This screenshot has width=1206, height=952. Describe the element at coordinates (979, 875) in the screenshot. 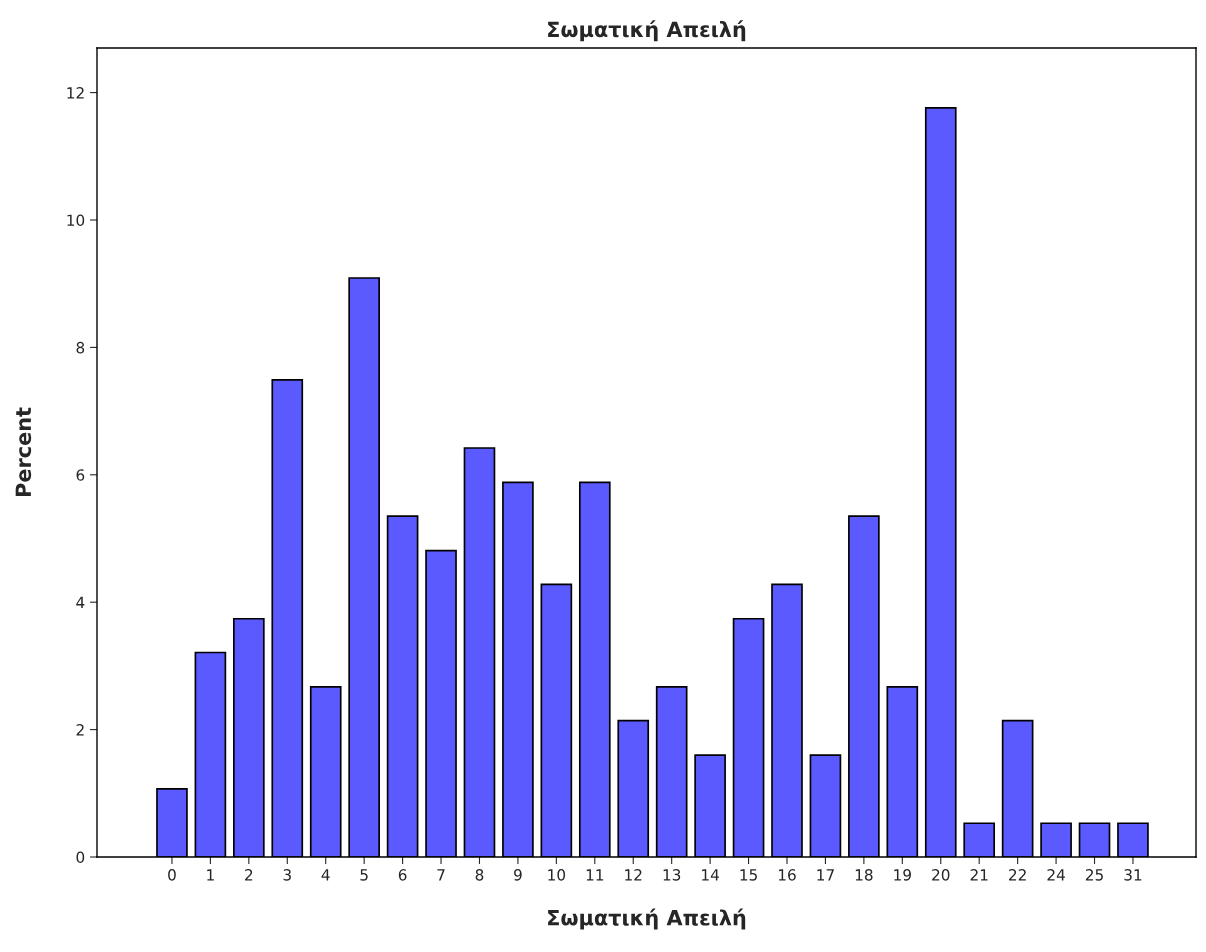

I see `x-tick-label: 21` at that location.